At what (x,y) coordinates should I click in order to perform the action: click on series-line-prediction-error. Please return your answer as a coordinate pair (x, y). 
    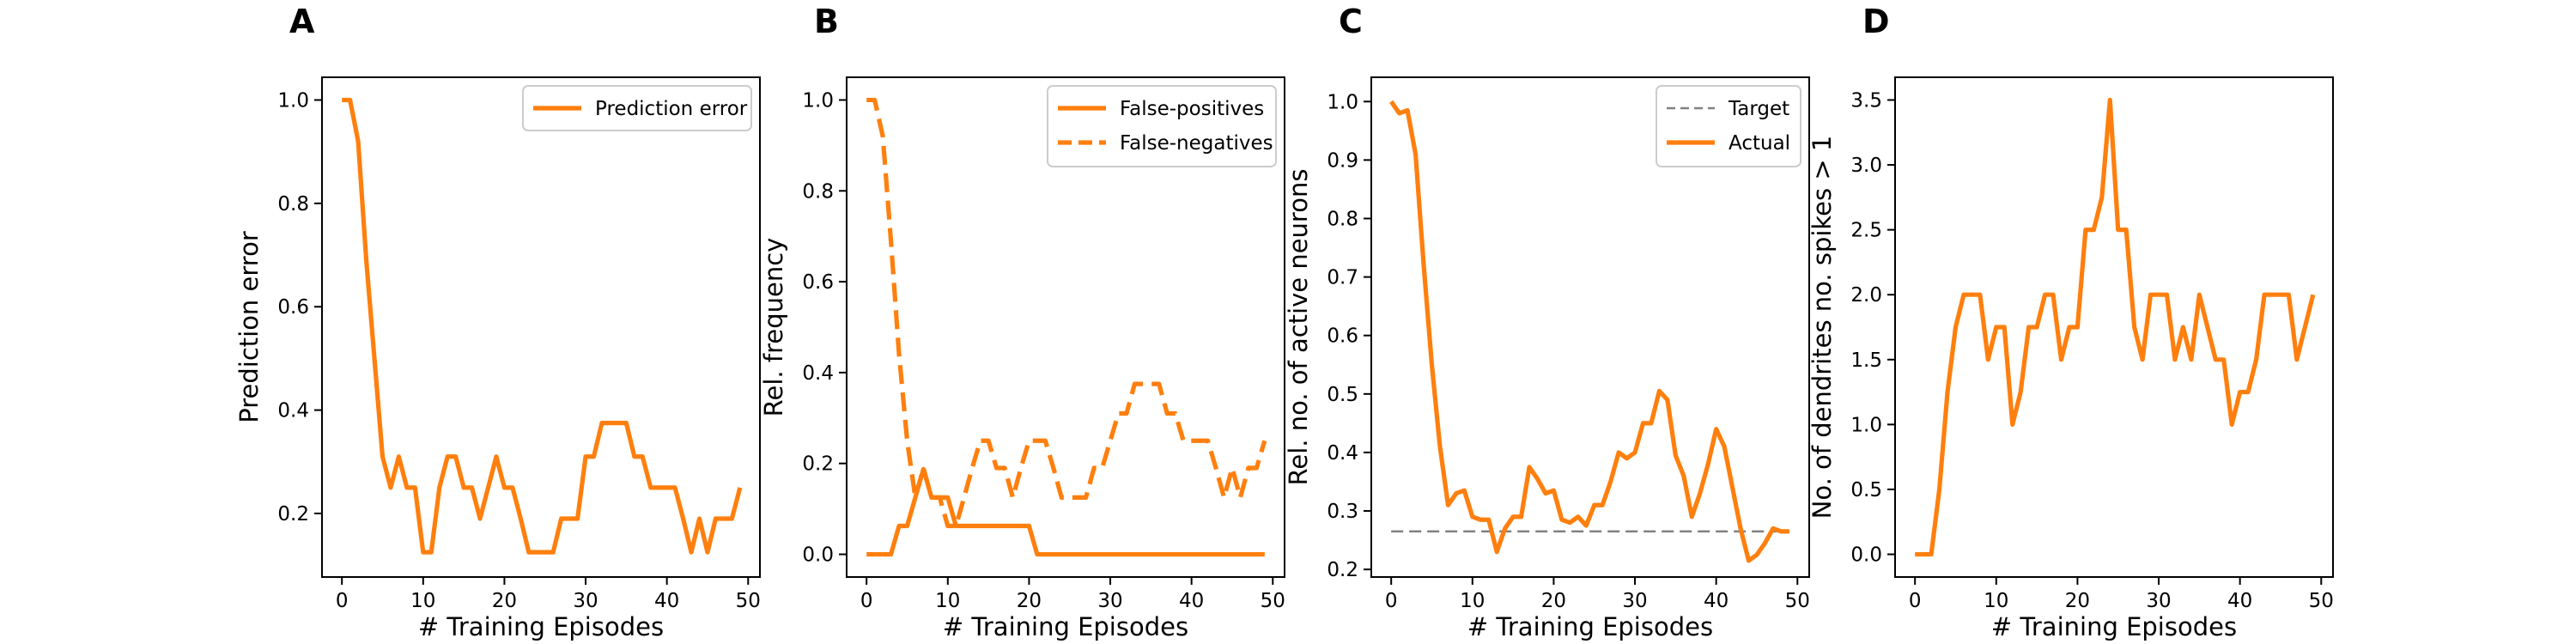
    Looking at the image, I should click on (543, 326).